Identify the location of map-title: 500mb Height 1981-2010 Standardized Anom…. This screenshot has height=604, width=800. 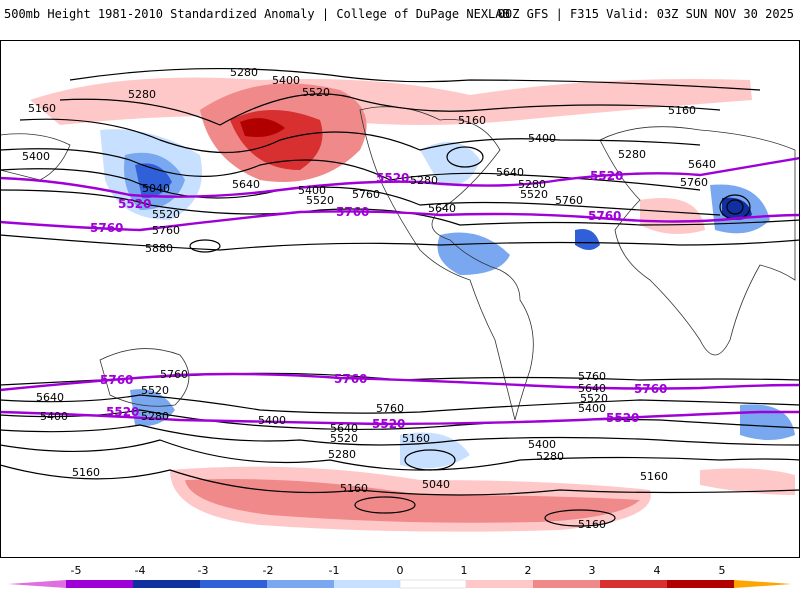
(257, 14).